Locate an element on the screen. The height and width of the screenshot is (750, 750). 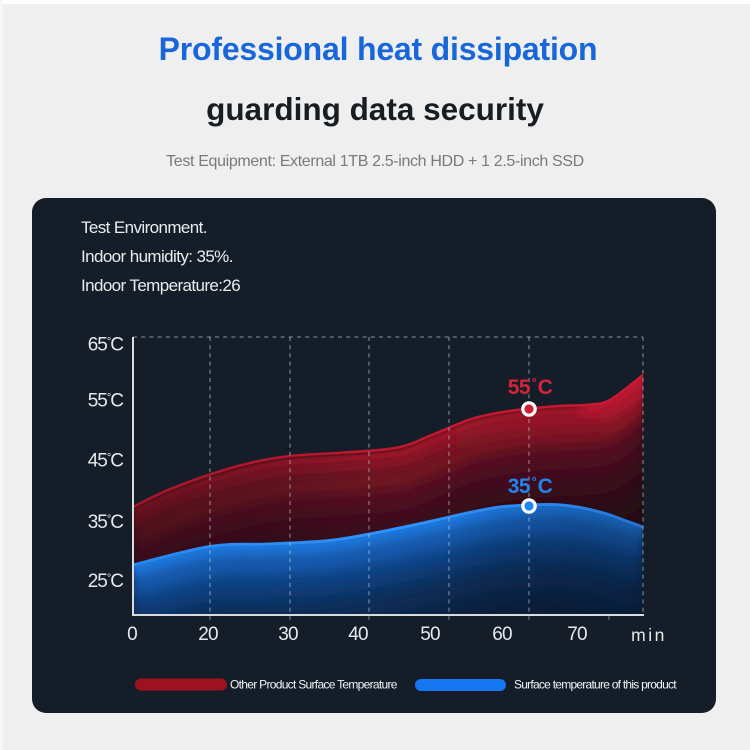
svg-text:Other Product Surface Temperat: Other Product Surface Temperature is located at coordinates (314, 685).